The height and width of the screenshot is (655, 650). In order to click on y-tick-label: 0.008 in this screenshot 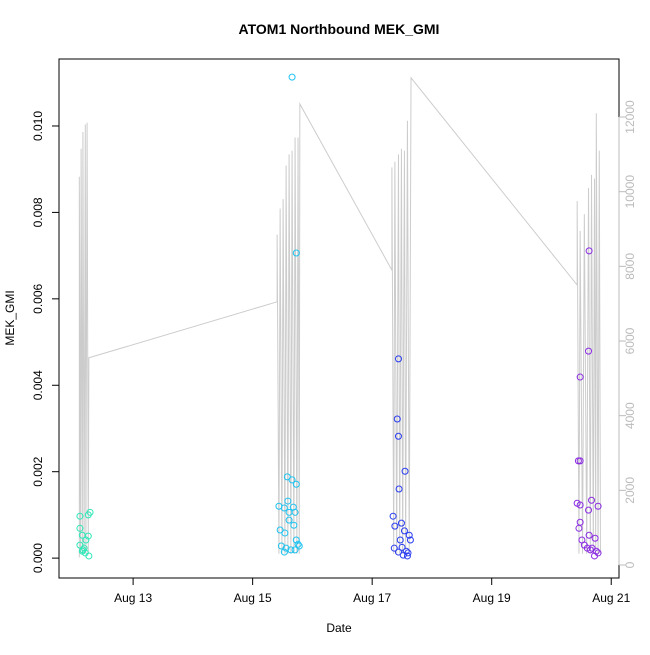, I will do `click(38, 212)`.